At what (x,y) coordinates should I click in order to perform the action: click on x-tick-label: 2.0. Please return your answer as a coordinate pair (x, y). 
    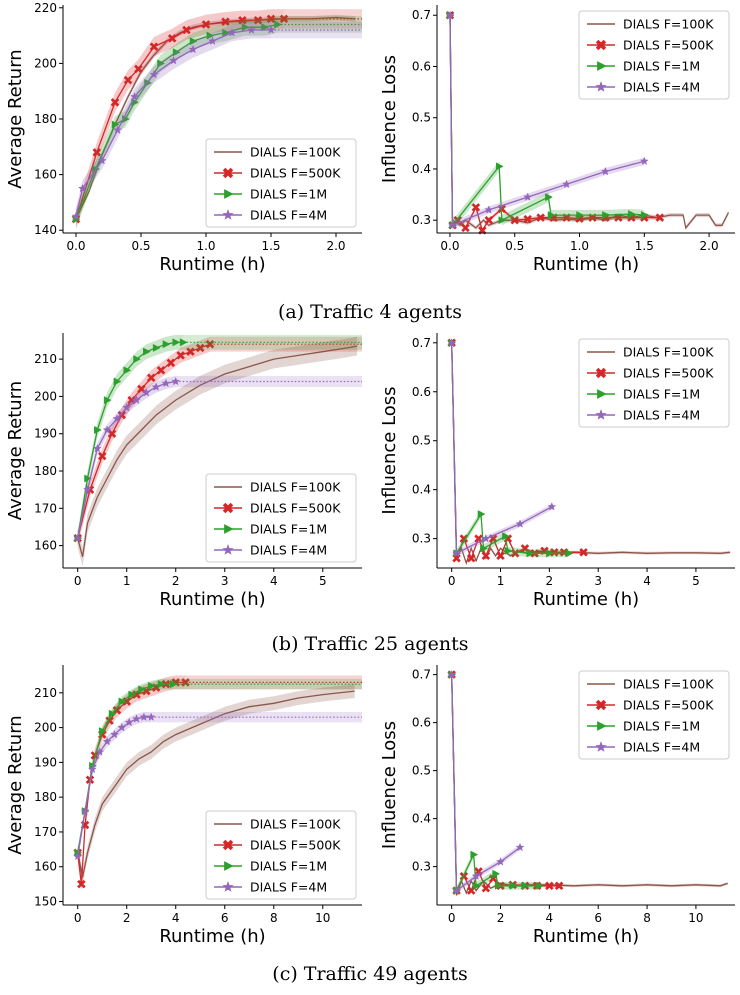
    Looking at the image, I should click on (709, 246).